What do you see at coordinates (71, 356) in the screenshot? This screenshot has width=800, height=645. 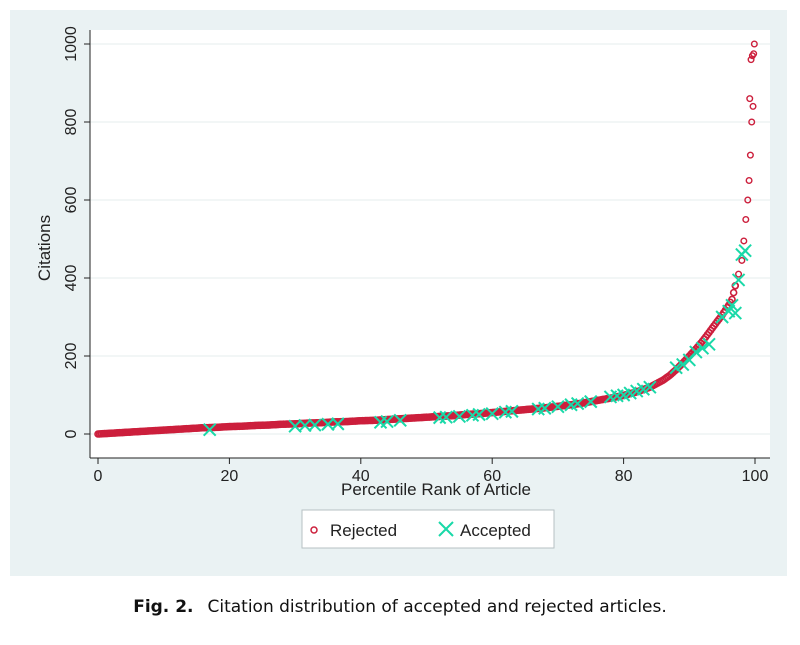 I see `y-tick-label: 200` at bounding box center [71, 356].